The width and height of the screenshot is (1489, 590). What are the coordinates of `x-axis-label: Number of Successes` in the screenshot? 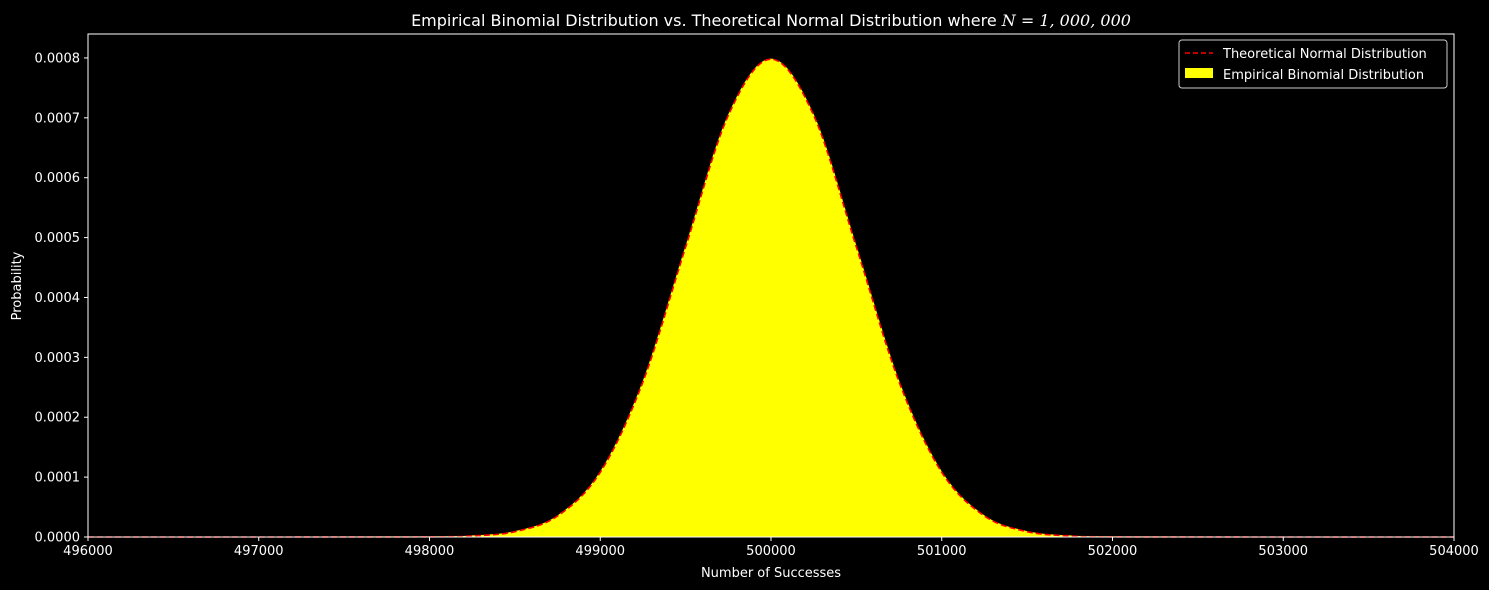 It's located at (771, 573).